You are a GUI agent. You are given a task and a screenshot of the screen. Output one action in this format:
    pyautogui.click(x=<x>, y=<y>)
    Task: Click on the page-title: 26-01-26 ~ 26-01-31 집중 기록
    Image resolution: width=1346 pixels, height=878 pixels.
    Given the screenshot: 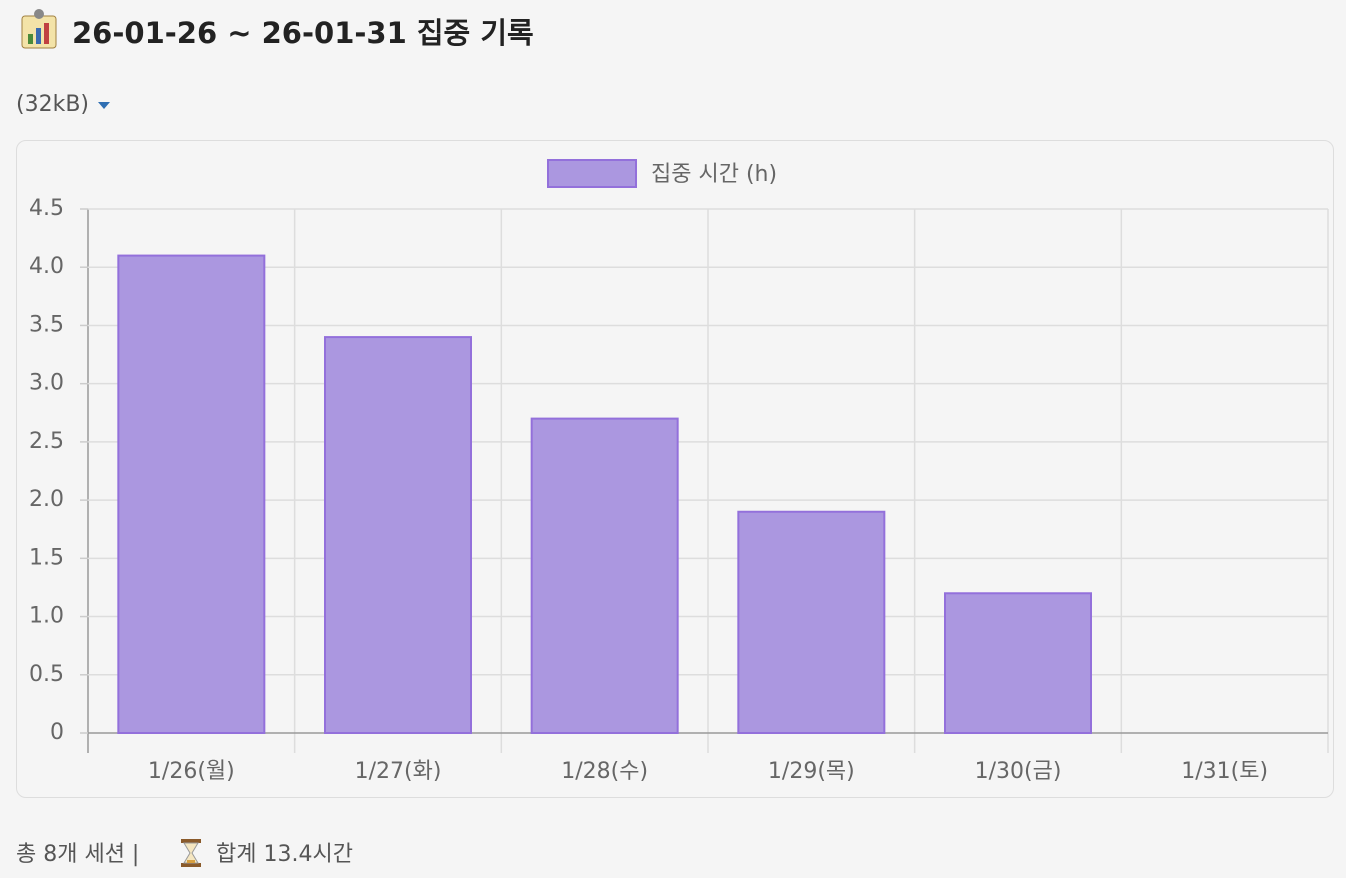 What is the action you would take?
    pyautogui.click(x=303, y=33)
    